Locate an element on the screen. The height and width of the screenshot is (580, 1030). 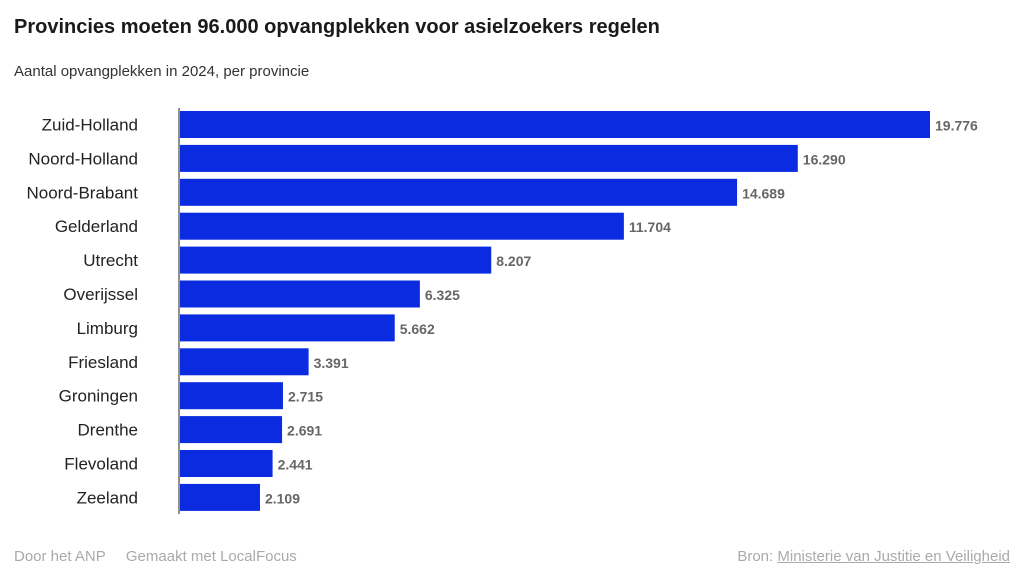
value-label: 11.704 is located at coordinates (650, 227).